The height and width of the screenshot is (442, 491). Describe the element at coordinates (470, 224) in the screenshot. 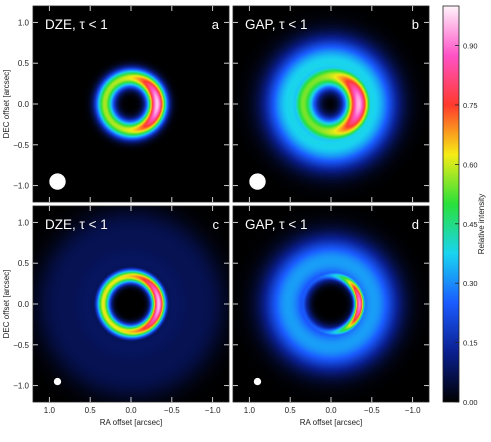

I see `colorbar-tick-label: 0.45` at that location.